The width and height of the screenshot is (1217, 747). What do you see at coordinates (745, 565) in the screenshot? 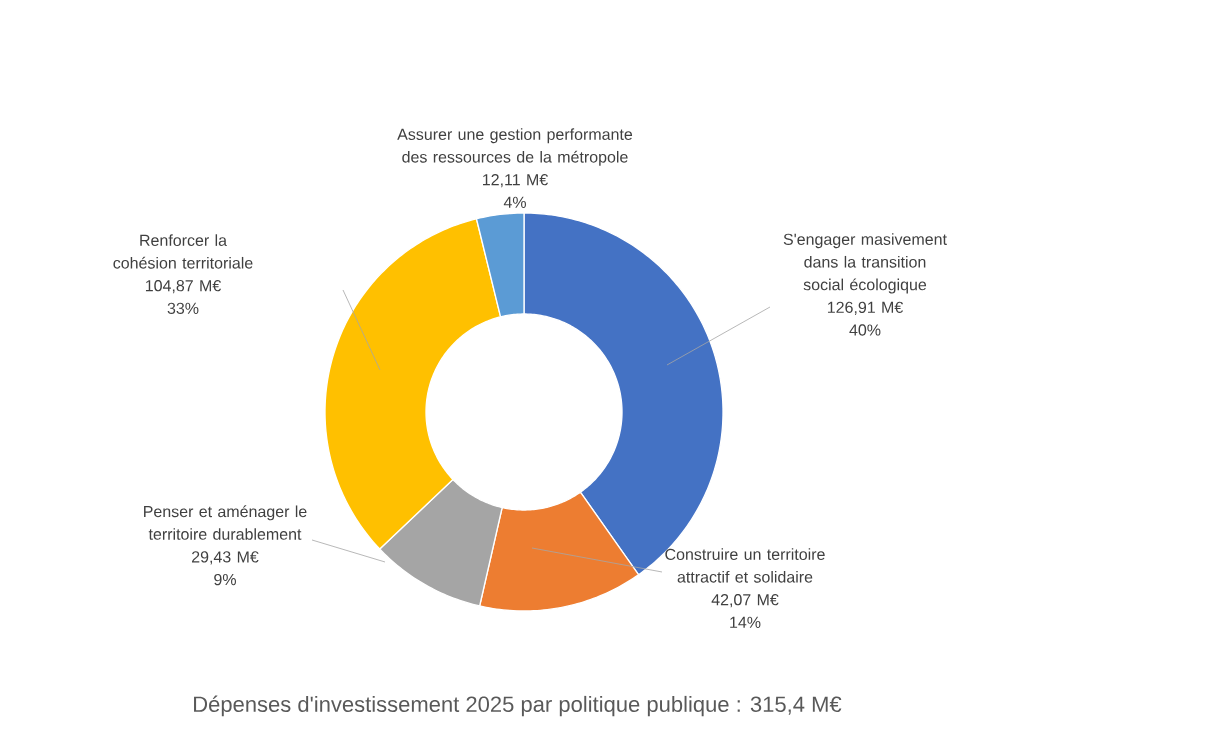
I see `slice-label: Construire un territoire attractif et solidaire` at bounding box center [745, 565].